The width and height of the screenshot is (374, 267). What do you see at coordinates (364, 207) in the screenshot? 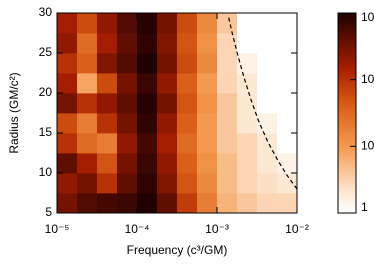
I see `colorbar-tick-label: 1` at bounding box center [364, 207].